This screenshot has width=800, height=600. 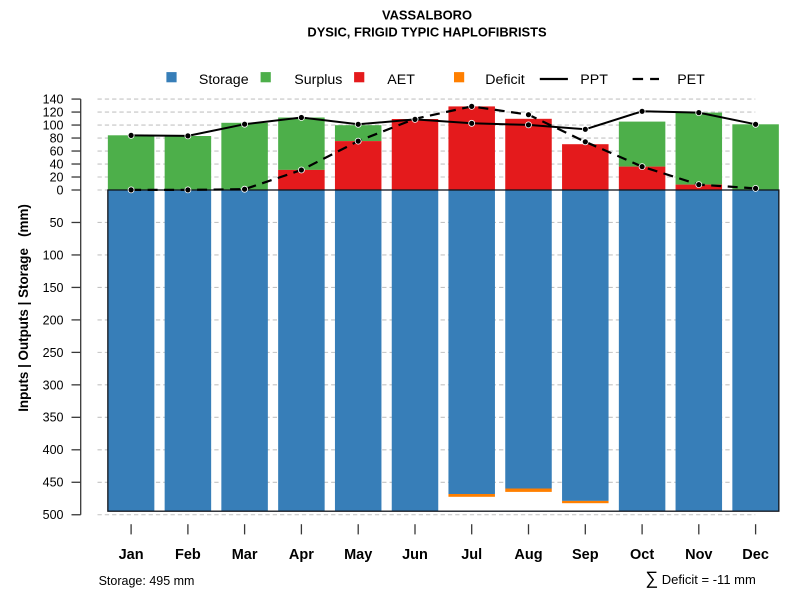 I want to click on svg-text: Sep, so click(x=585, y=555).